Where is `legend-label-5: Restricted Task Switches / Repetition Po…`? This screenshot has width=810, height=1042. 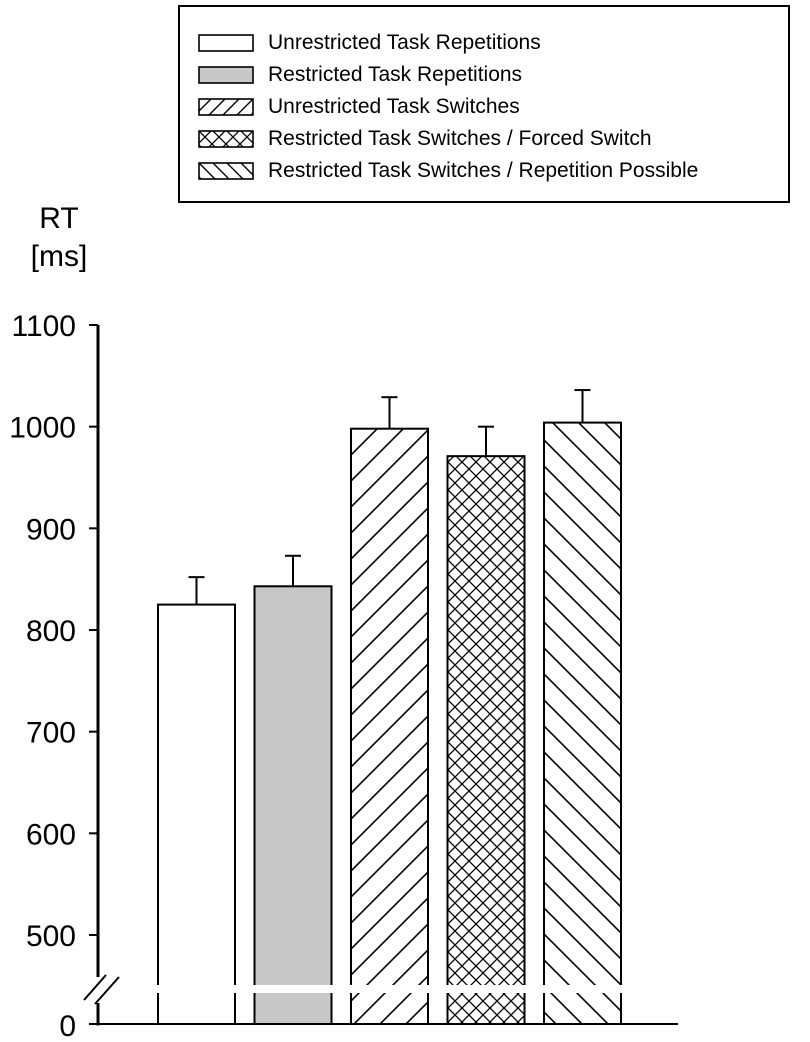
legend-label-5: Restricted Task Switches / Repetition Po… is located at coordinates (483, 170).